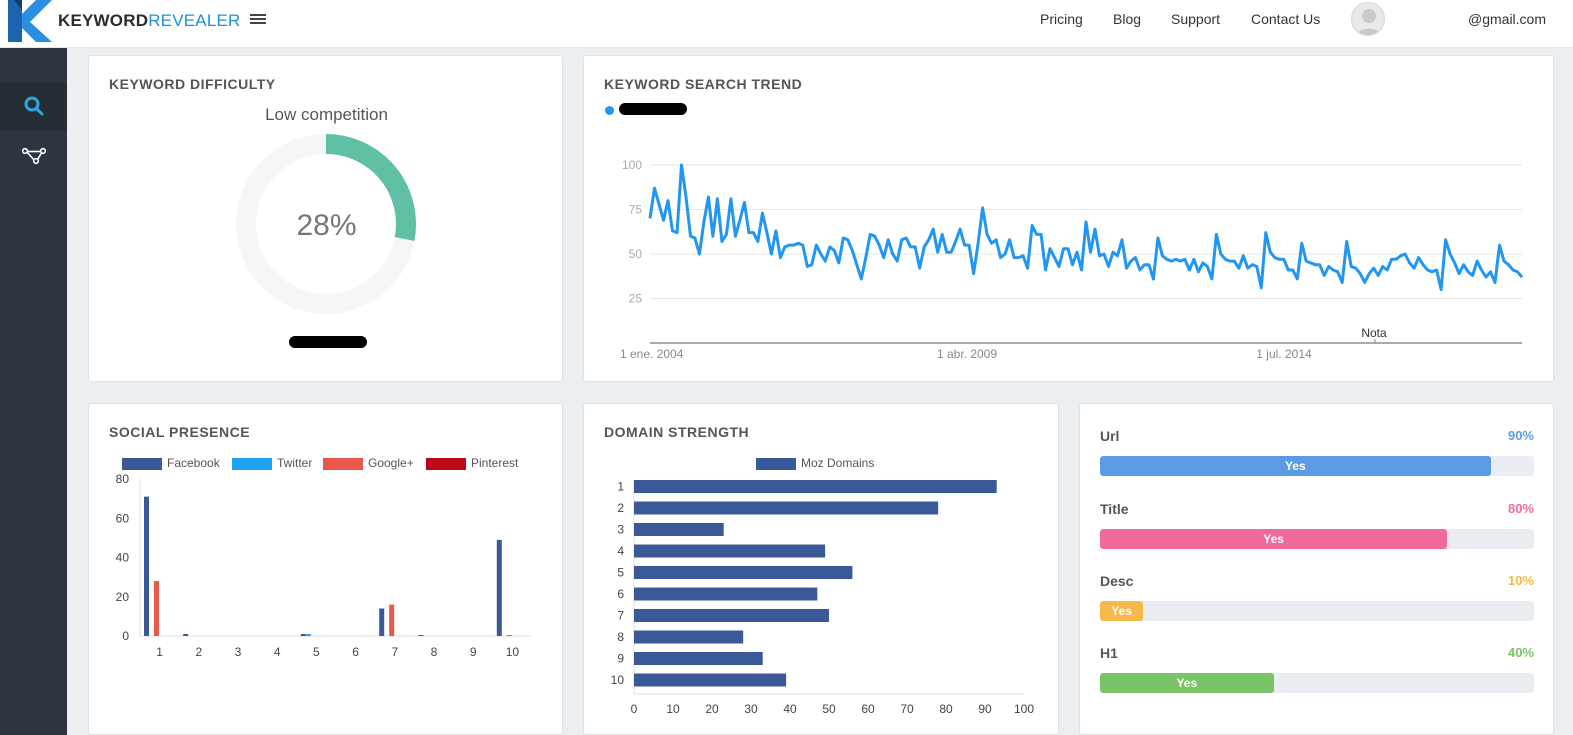 The height and width of the screenshot is (735, 1573). Describe the element at coordinates (1520, 508) in the screenshot. I see `seo-row-percent: 80%` at that location.